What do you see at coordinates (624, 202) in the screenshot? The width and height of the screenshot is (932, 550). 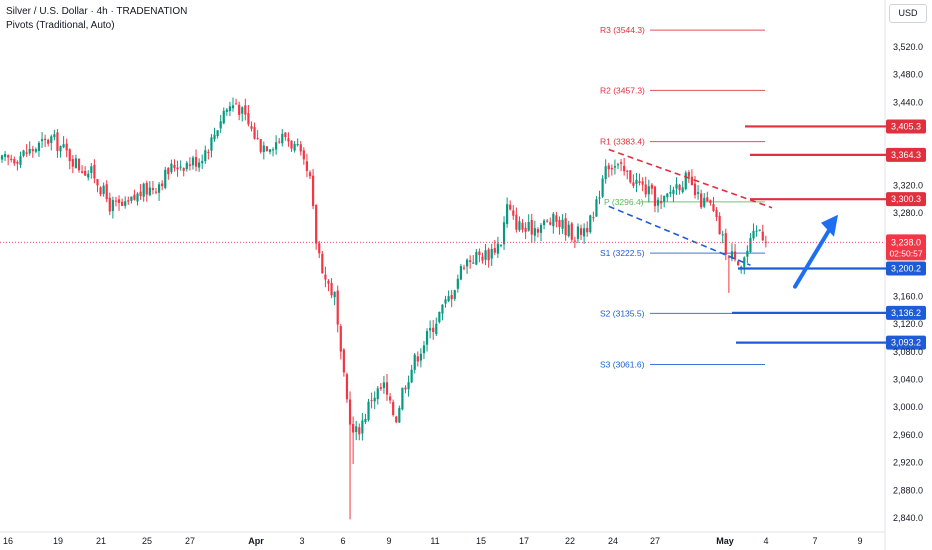 I see `pivot-label-p: P (3296.4)` at bounding box center [624, 202].